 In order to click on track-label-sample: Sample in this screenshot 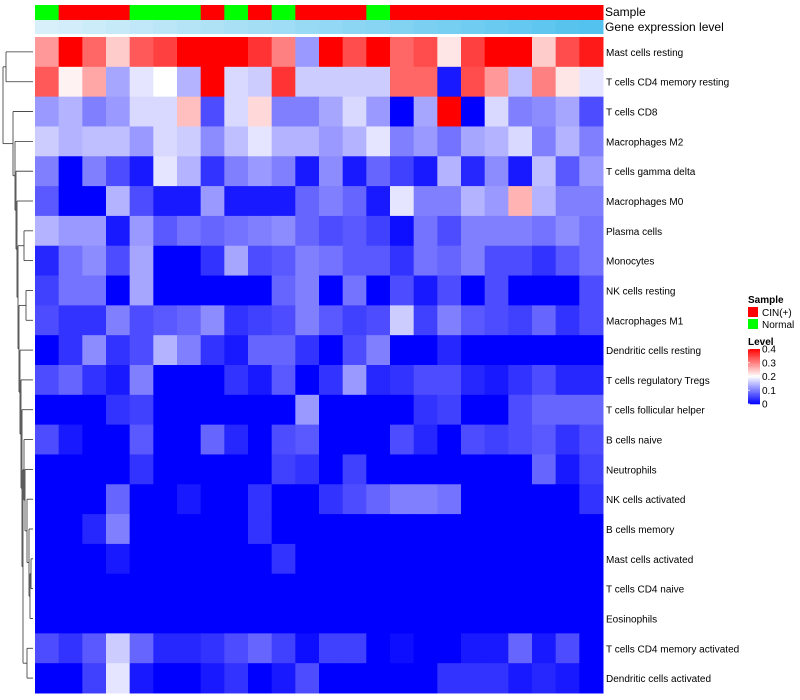, I will do `click(625, 12)`.